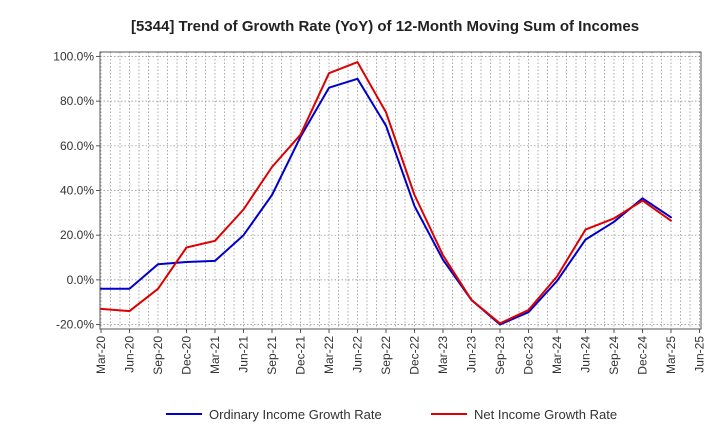 Image resolution: width=720 pixels, height=440 pixels. I want to click on x-tick-label: Mar-24, so click(557, 355).